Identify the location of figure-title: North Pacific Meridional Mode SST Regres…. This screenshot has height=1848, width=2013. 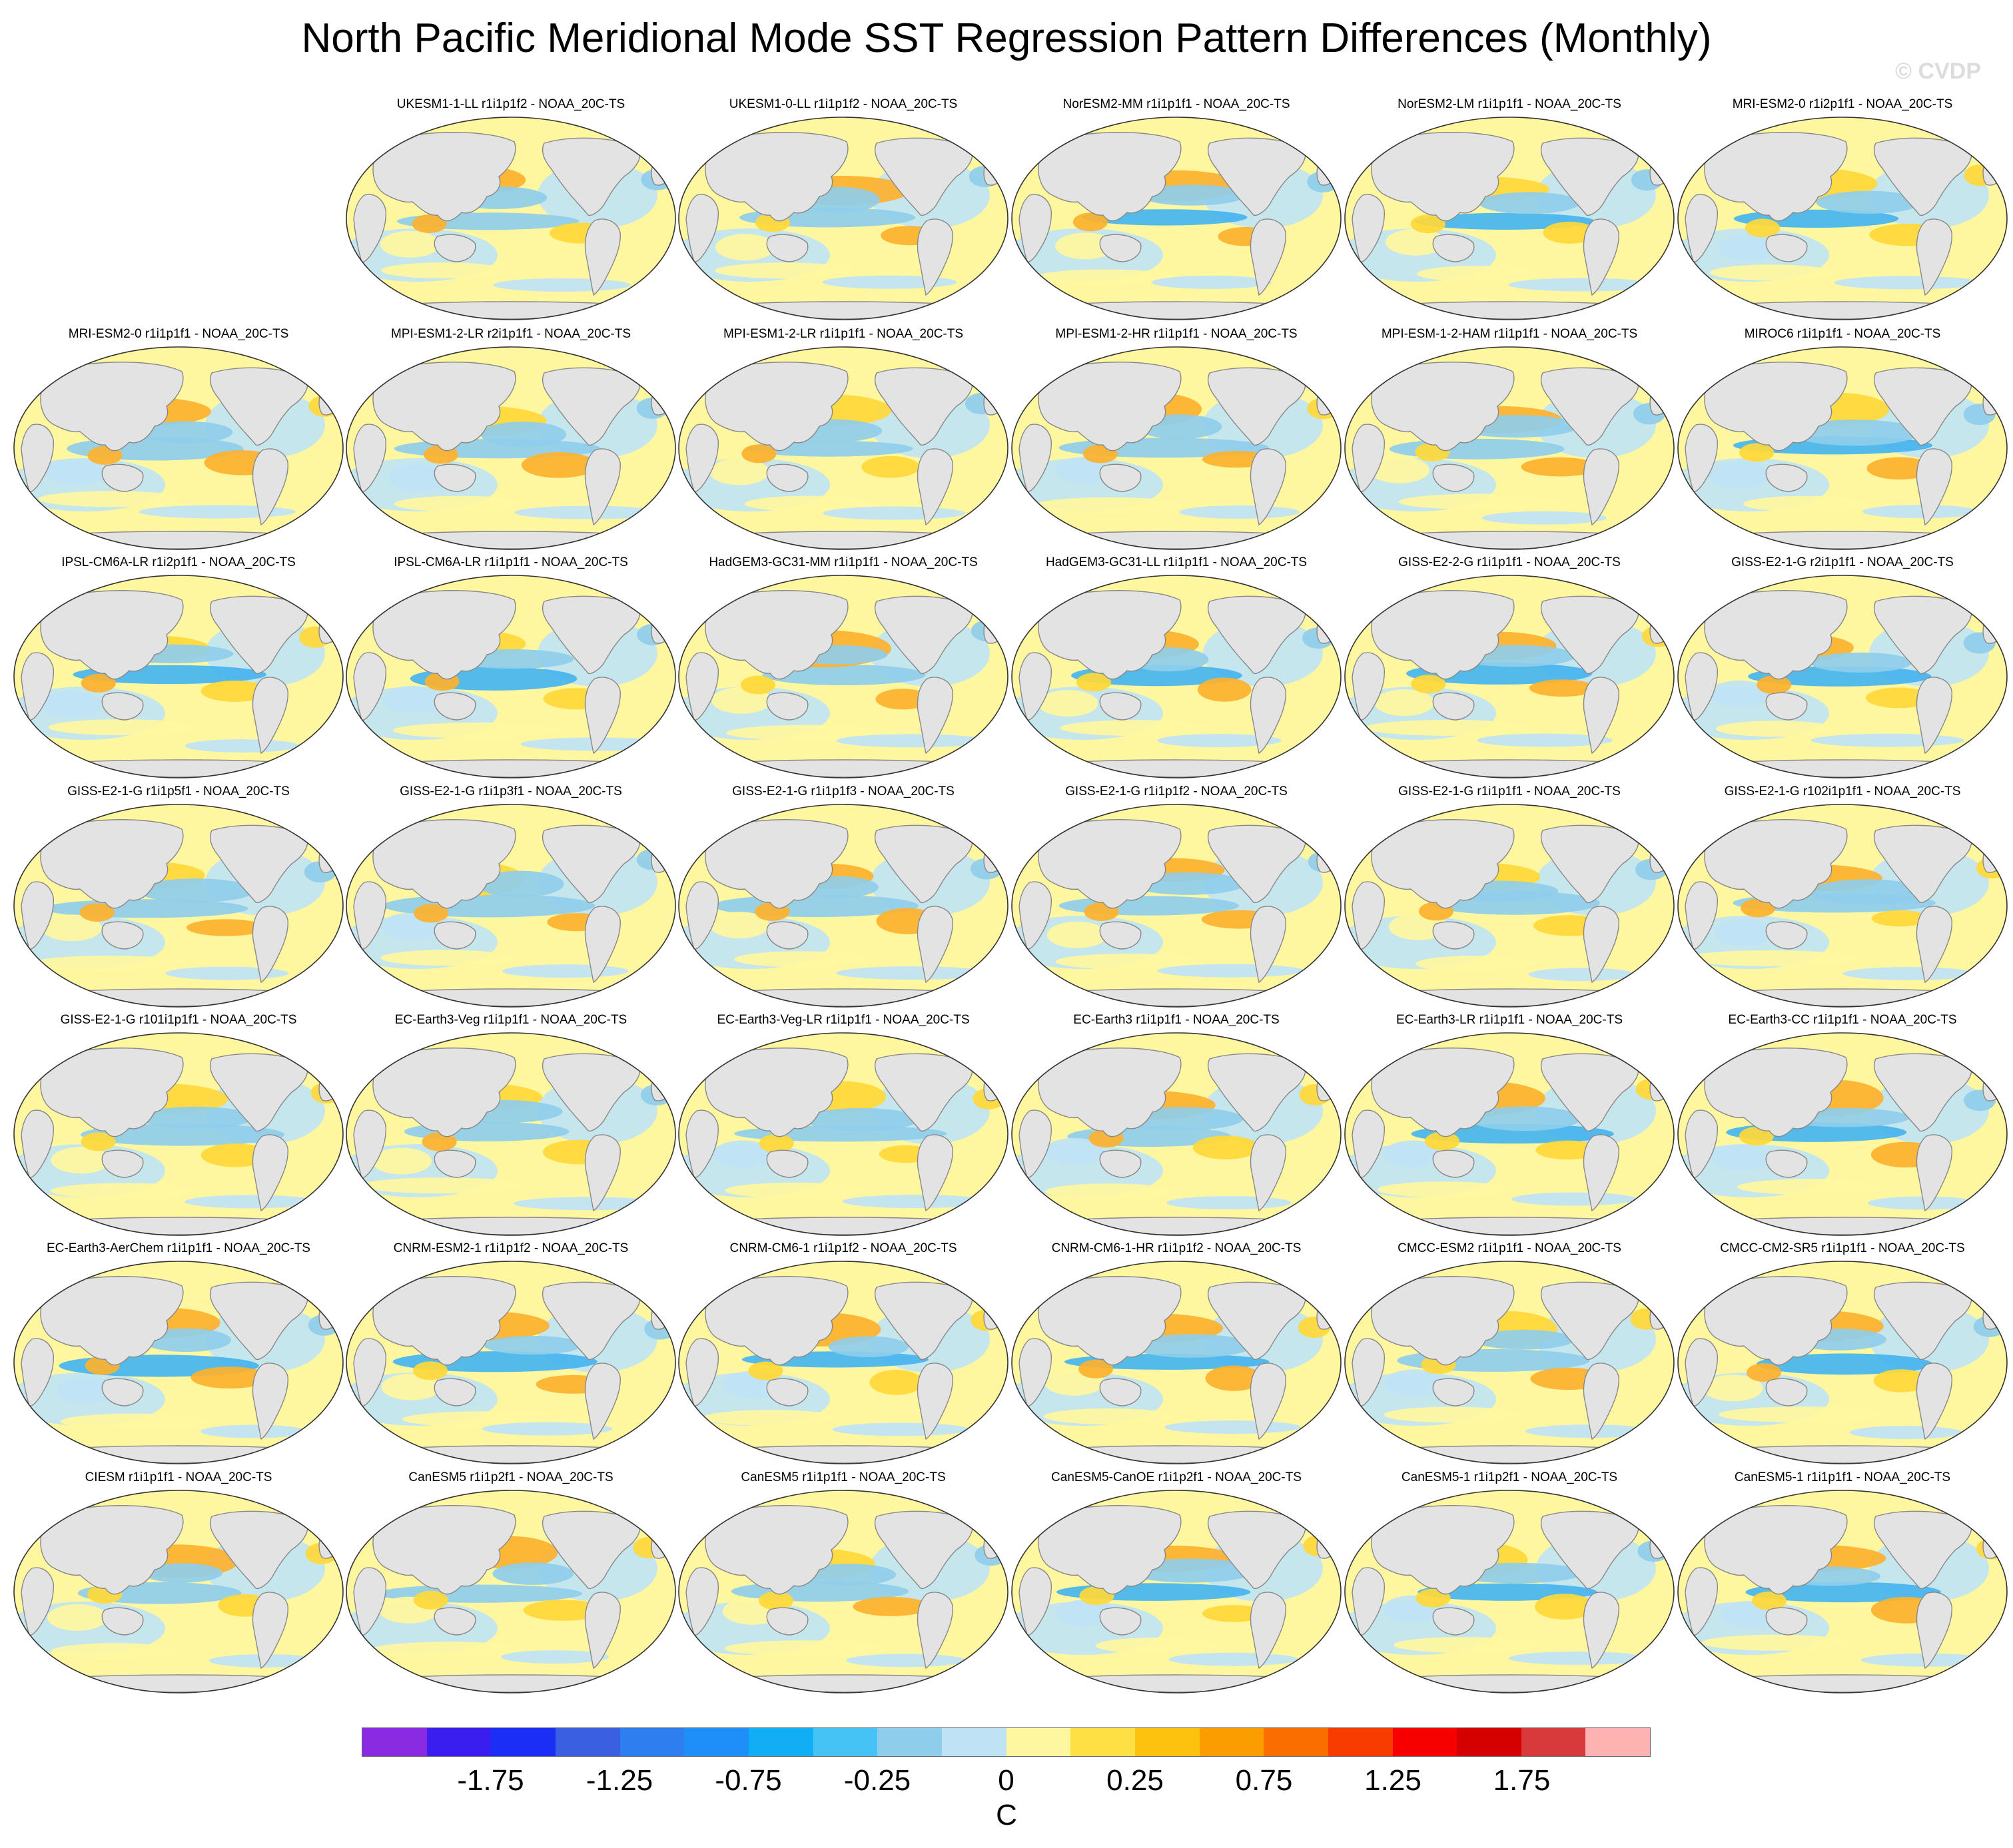
(1006, 38).